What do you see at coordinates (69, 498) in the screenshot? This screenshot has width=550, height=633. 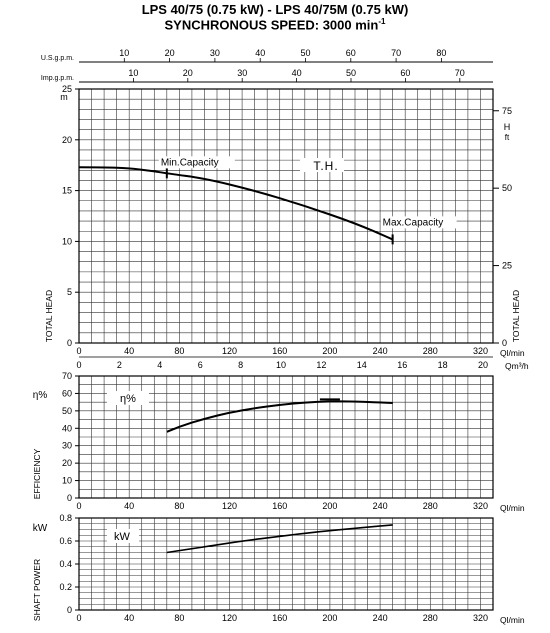 I see `efficiency-y-tick-label: 0` at bounding box center [69, 498].